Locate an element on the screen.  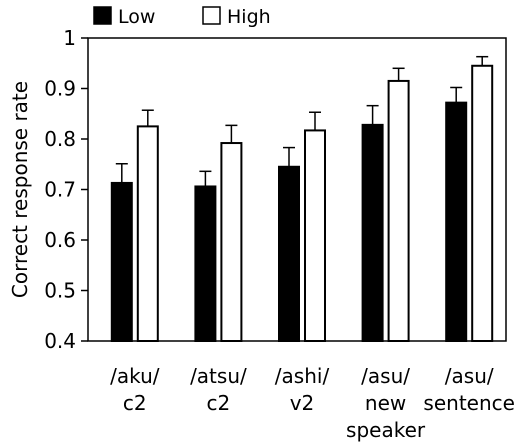
legend-label-low: Low is located at coordinates (136, 17).